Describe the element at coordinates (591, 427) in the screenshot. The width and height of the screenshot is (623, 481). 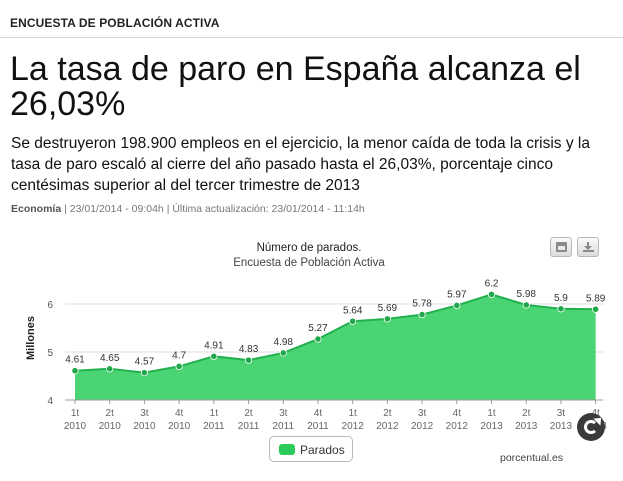
I see `refresh-icon` at that location.